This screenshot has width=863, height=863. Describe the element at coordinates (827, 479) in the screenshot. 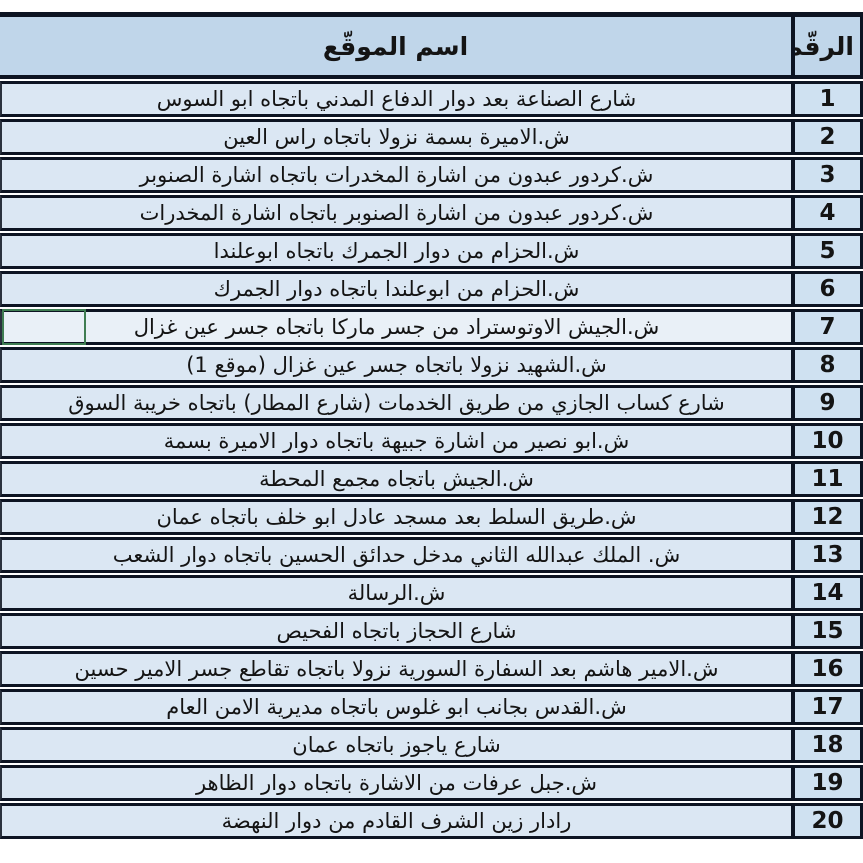

I see `number-cell: 11` at that location.